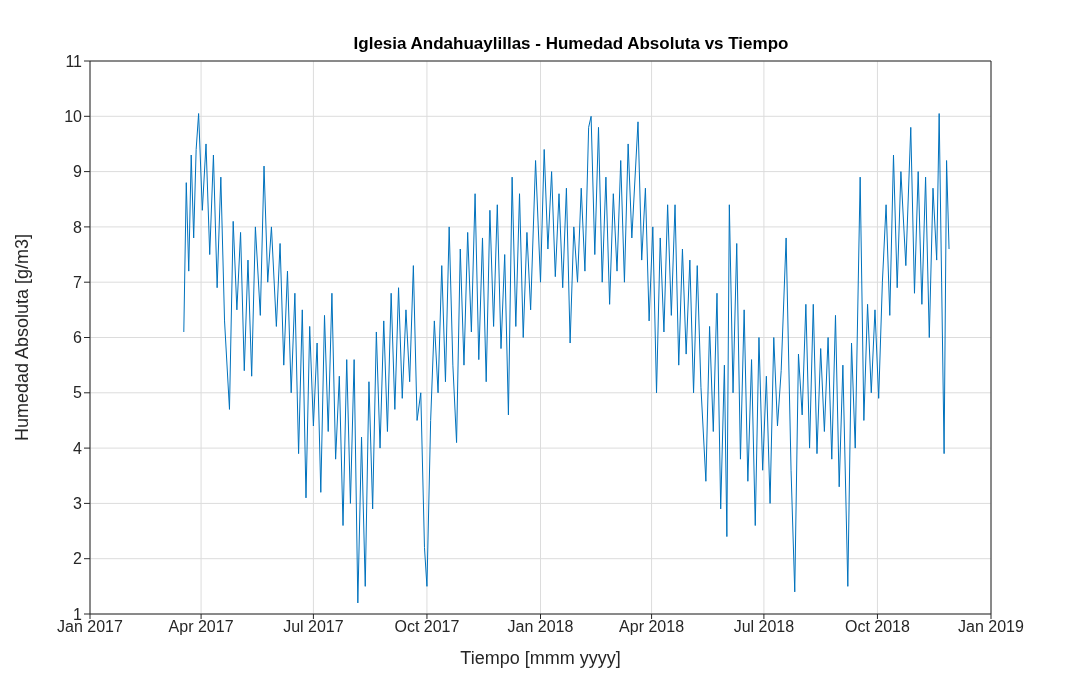 The width and height of the screenshot is (1089, 686). What do you see at coordinates (22, 337) in the screenshot?
I see `y-axis-title: Humedad Absoluta [g/m3]` at bounding box center [22, 337].